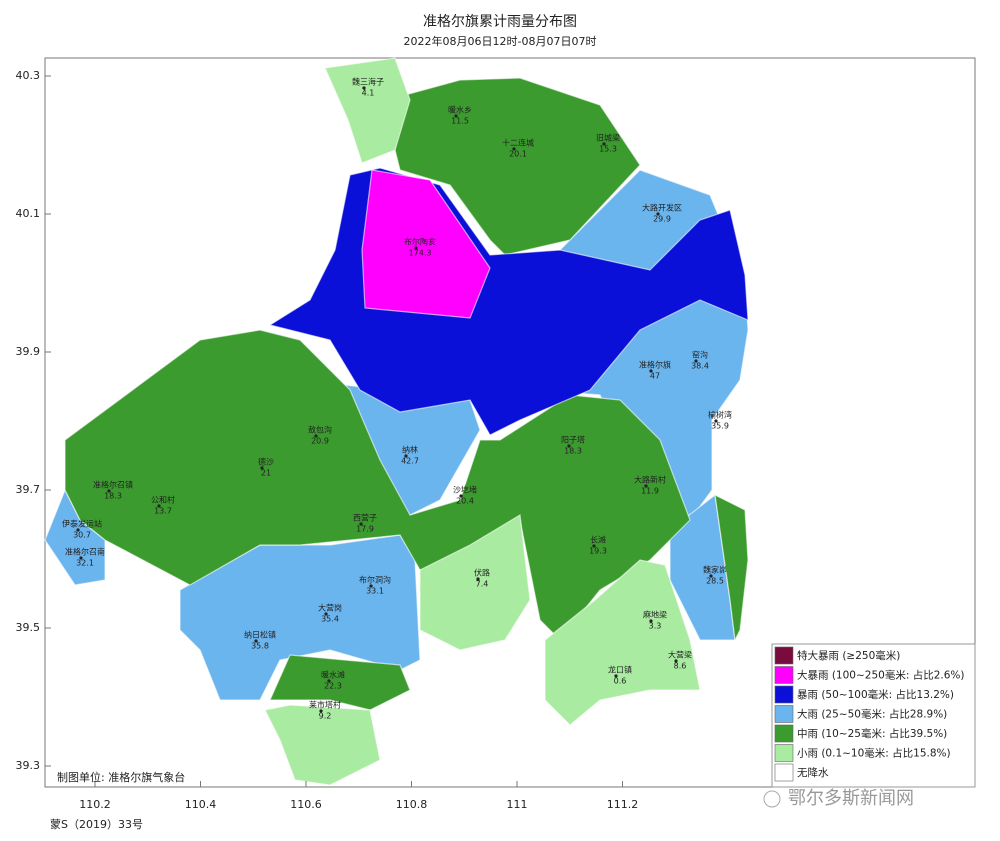 The width and height of the screenshot is (1000, 841). Describe the element at coordinates (772, 799) in the screenshot. I see `watermark-icon` at that location.